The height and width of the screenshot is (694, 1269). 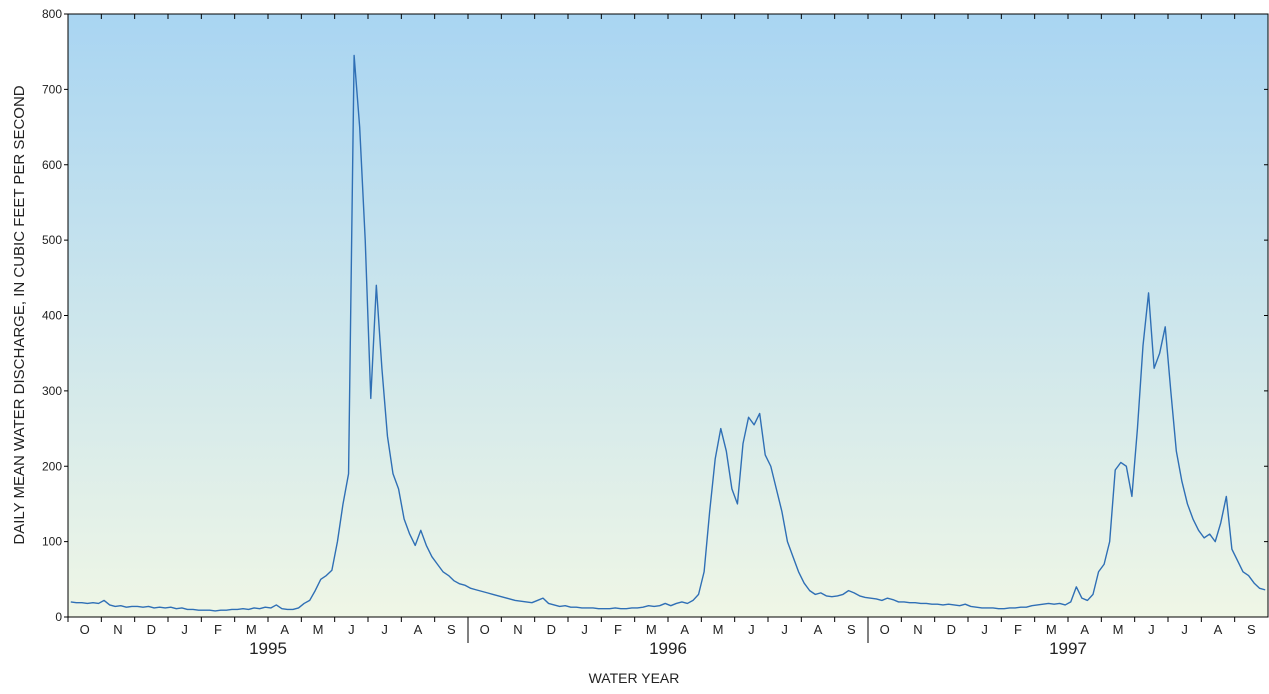 What do you see at coordinates (52, 542) in the screenshot?
I see `y-tick-label: 100` at bounding box center [52, 542].